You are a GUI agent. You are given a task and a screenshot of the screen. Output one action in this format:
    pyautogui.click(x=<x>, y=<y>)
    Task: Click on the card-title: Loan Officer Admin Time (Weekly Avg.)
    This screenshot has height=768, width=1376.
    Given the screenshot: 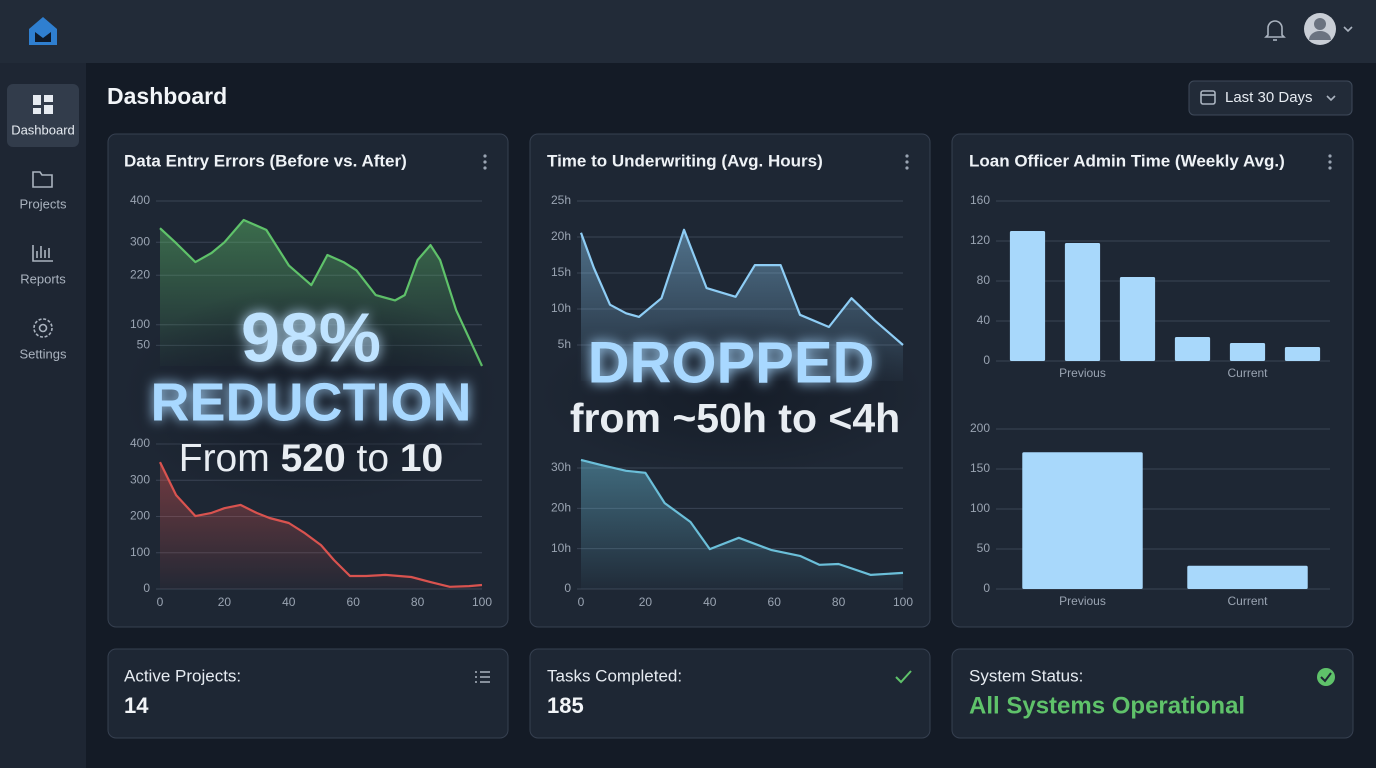 What is the action you would take?
    pyautogui.click(x=1127, y=160)
    